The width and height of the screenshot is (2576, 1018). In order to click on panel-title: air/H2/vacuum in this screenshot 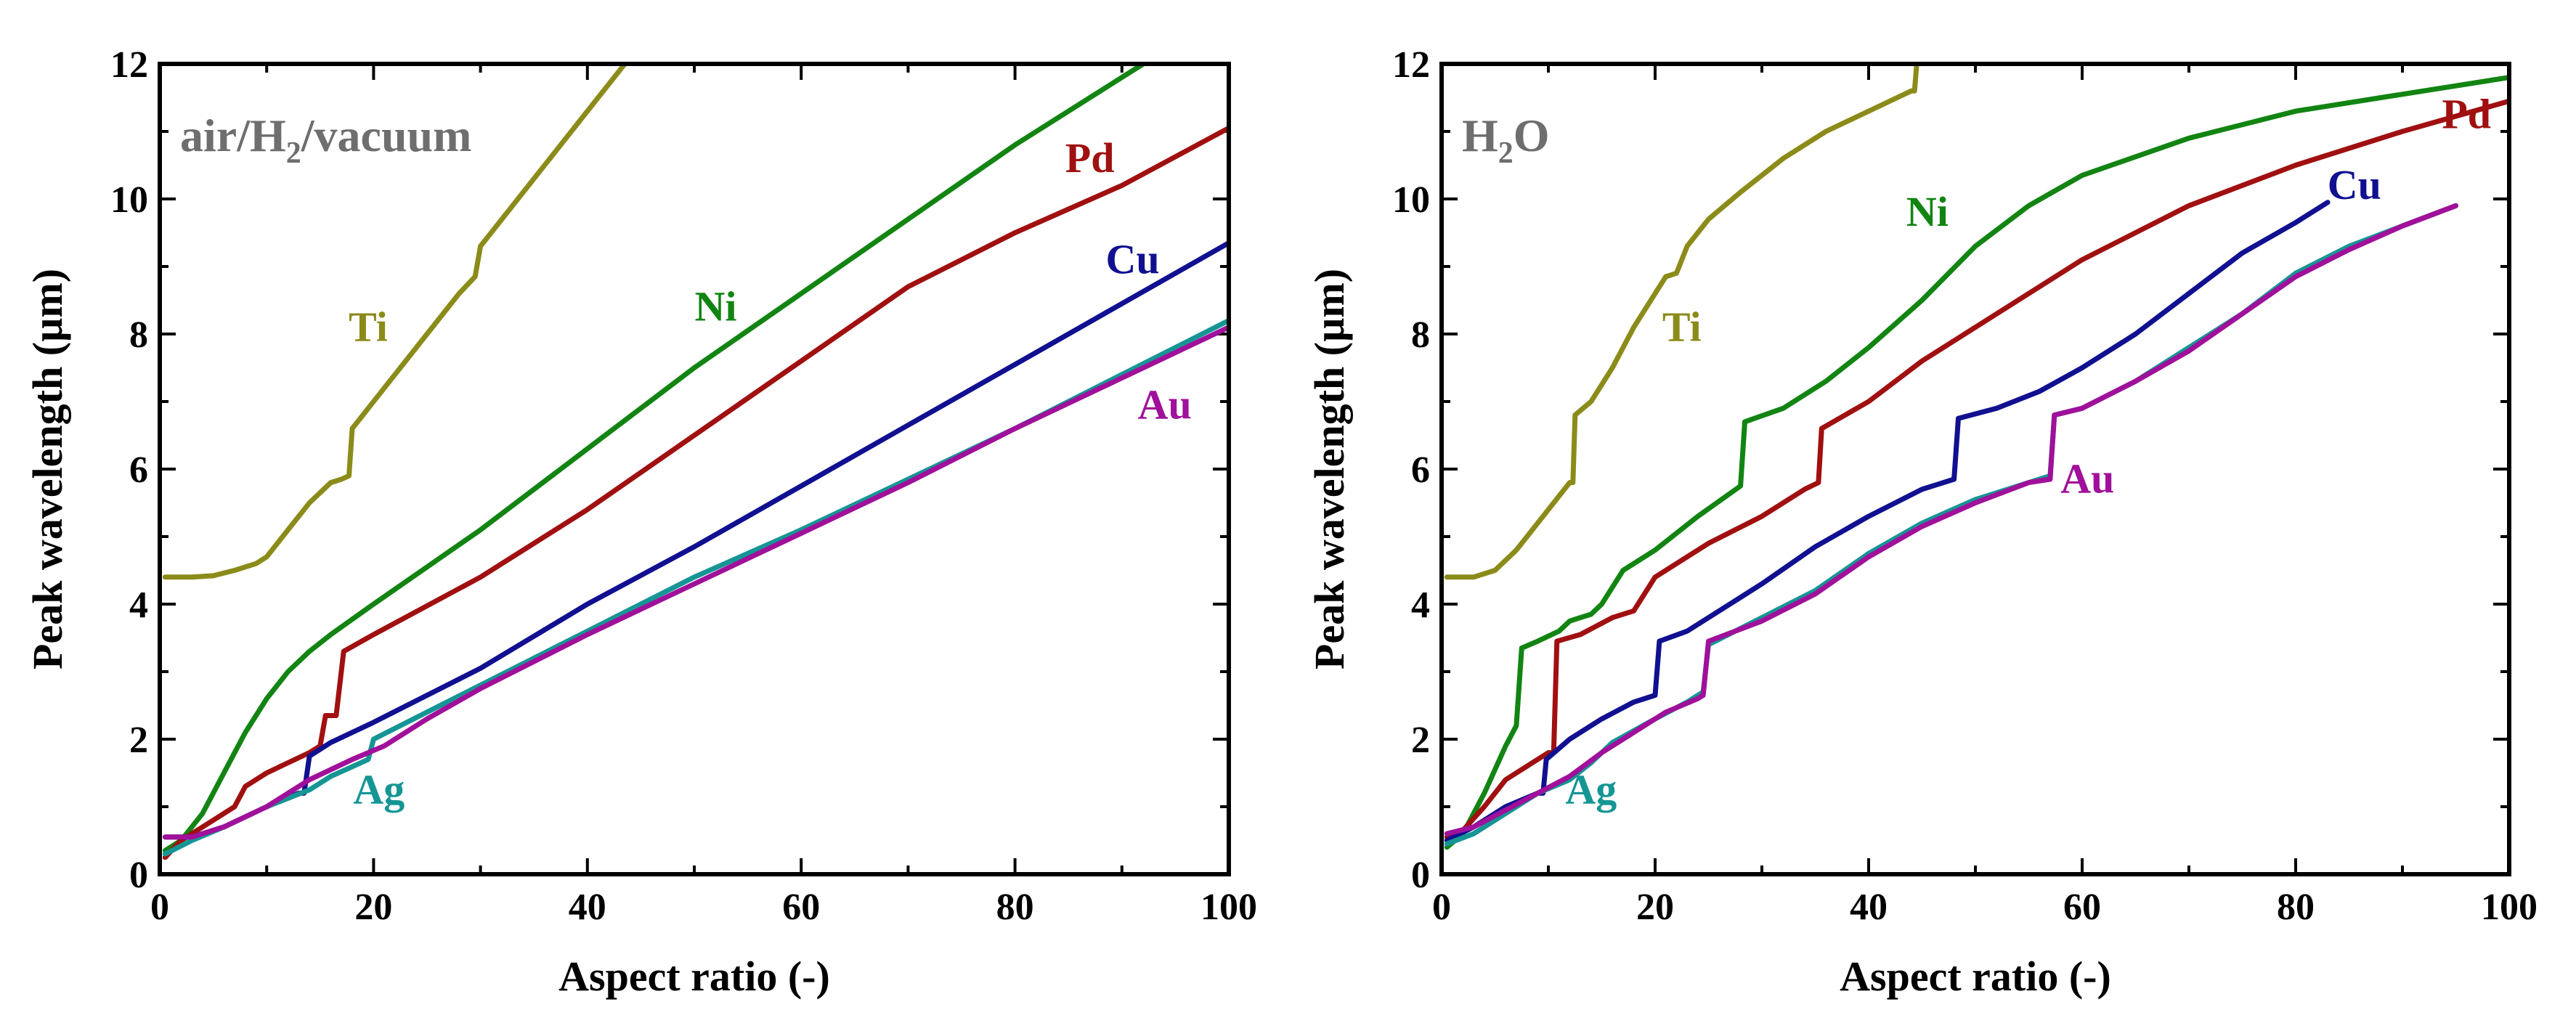, I will do `click(325, 140)`.